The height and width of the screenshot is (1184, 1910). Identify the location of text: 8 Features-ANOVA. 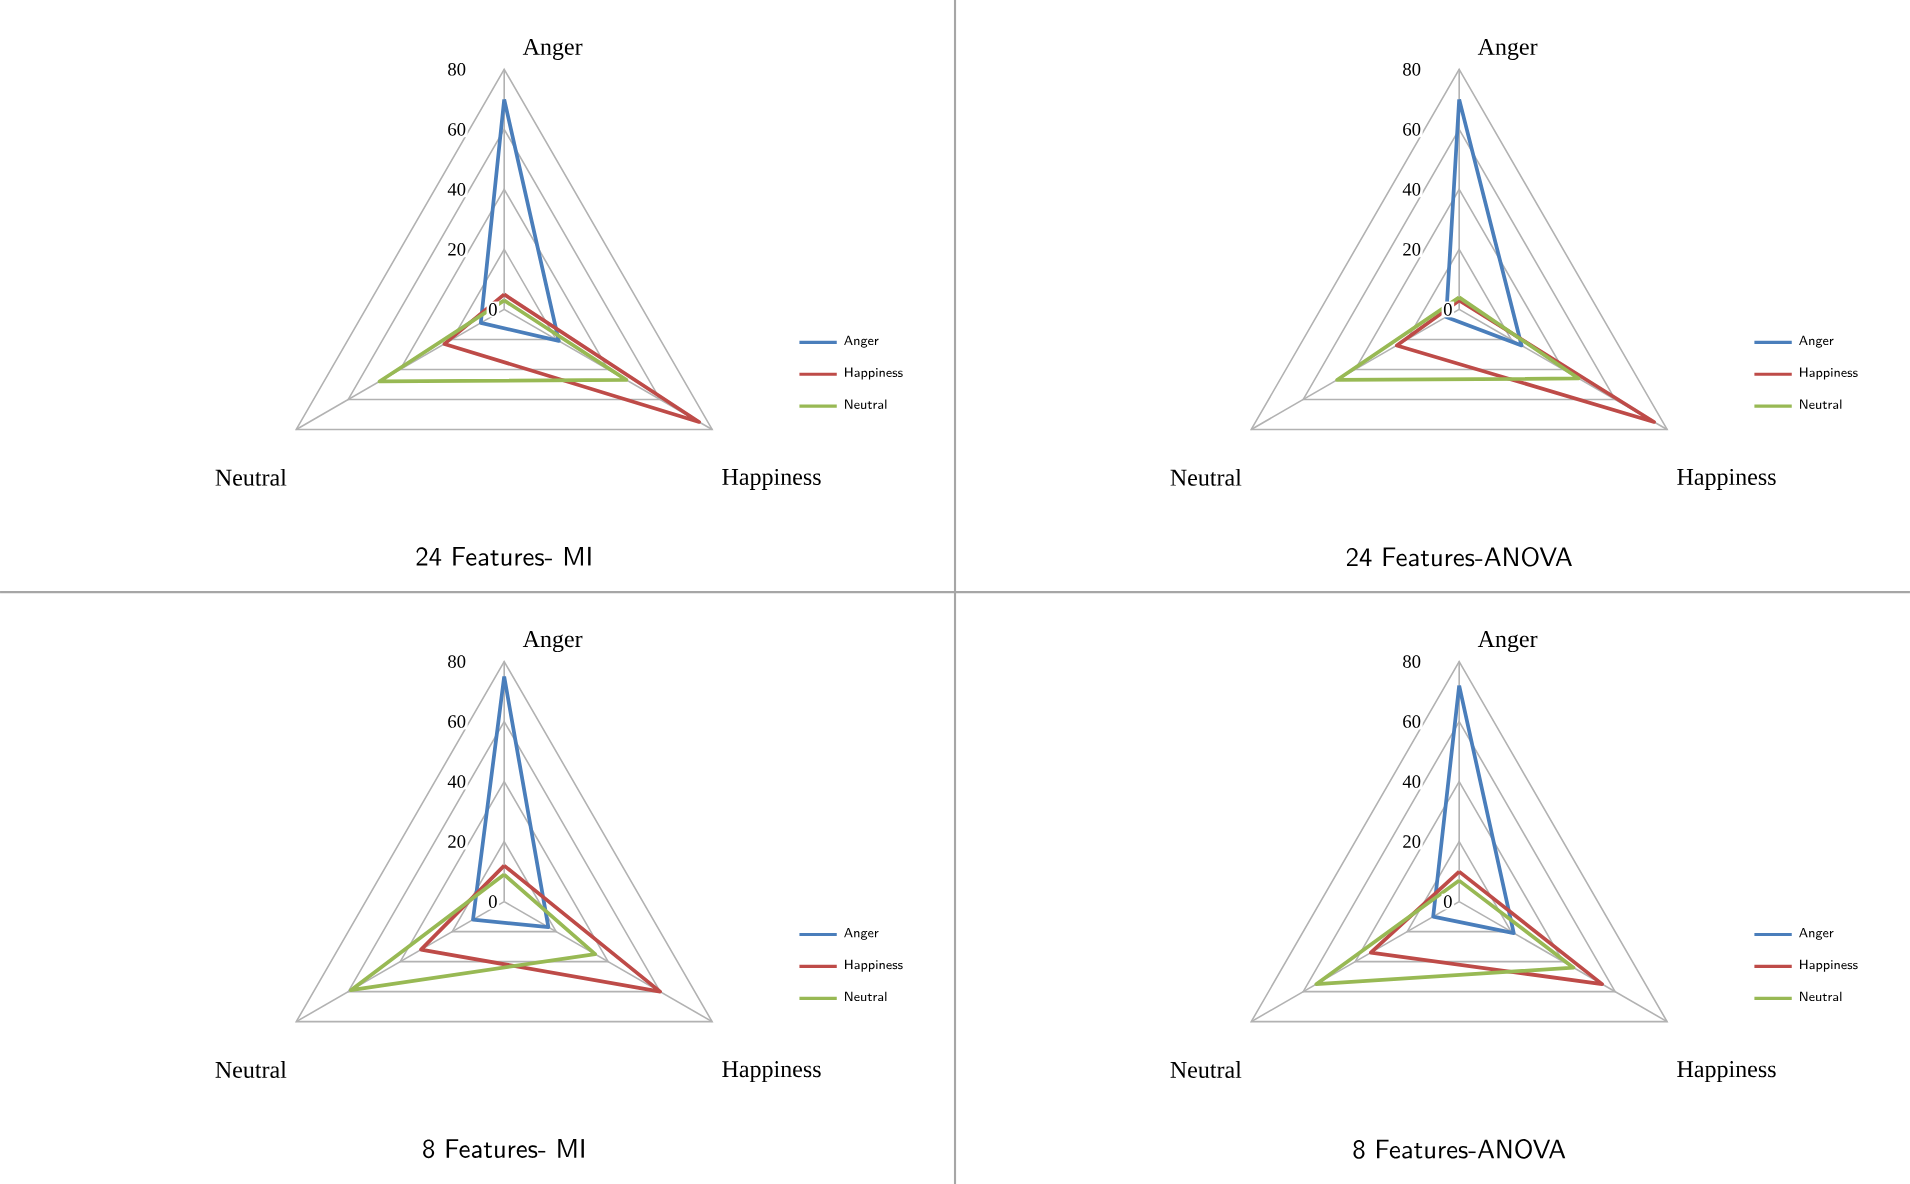
(1459, 1148).